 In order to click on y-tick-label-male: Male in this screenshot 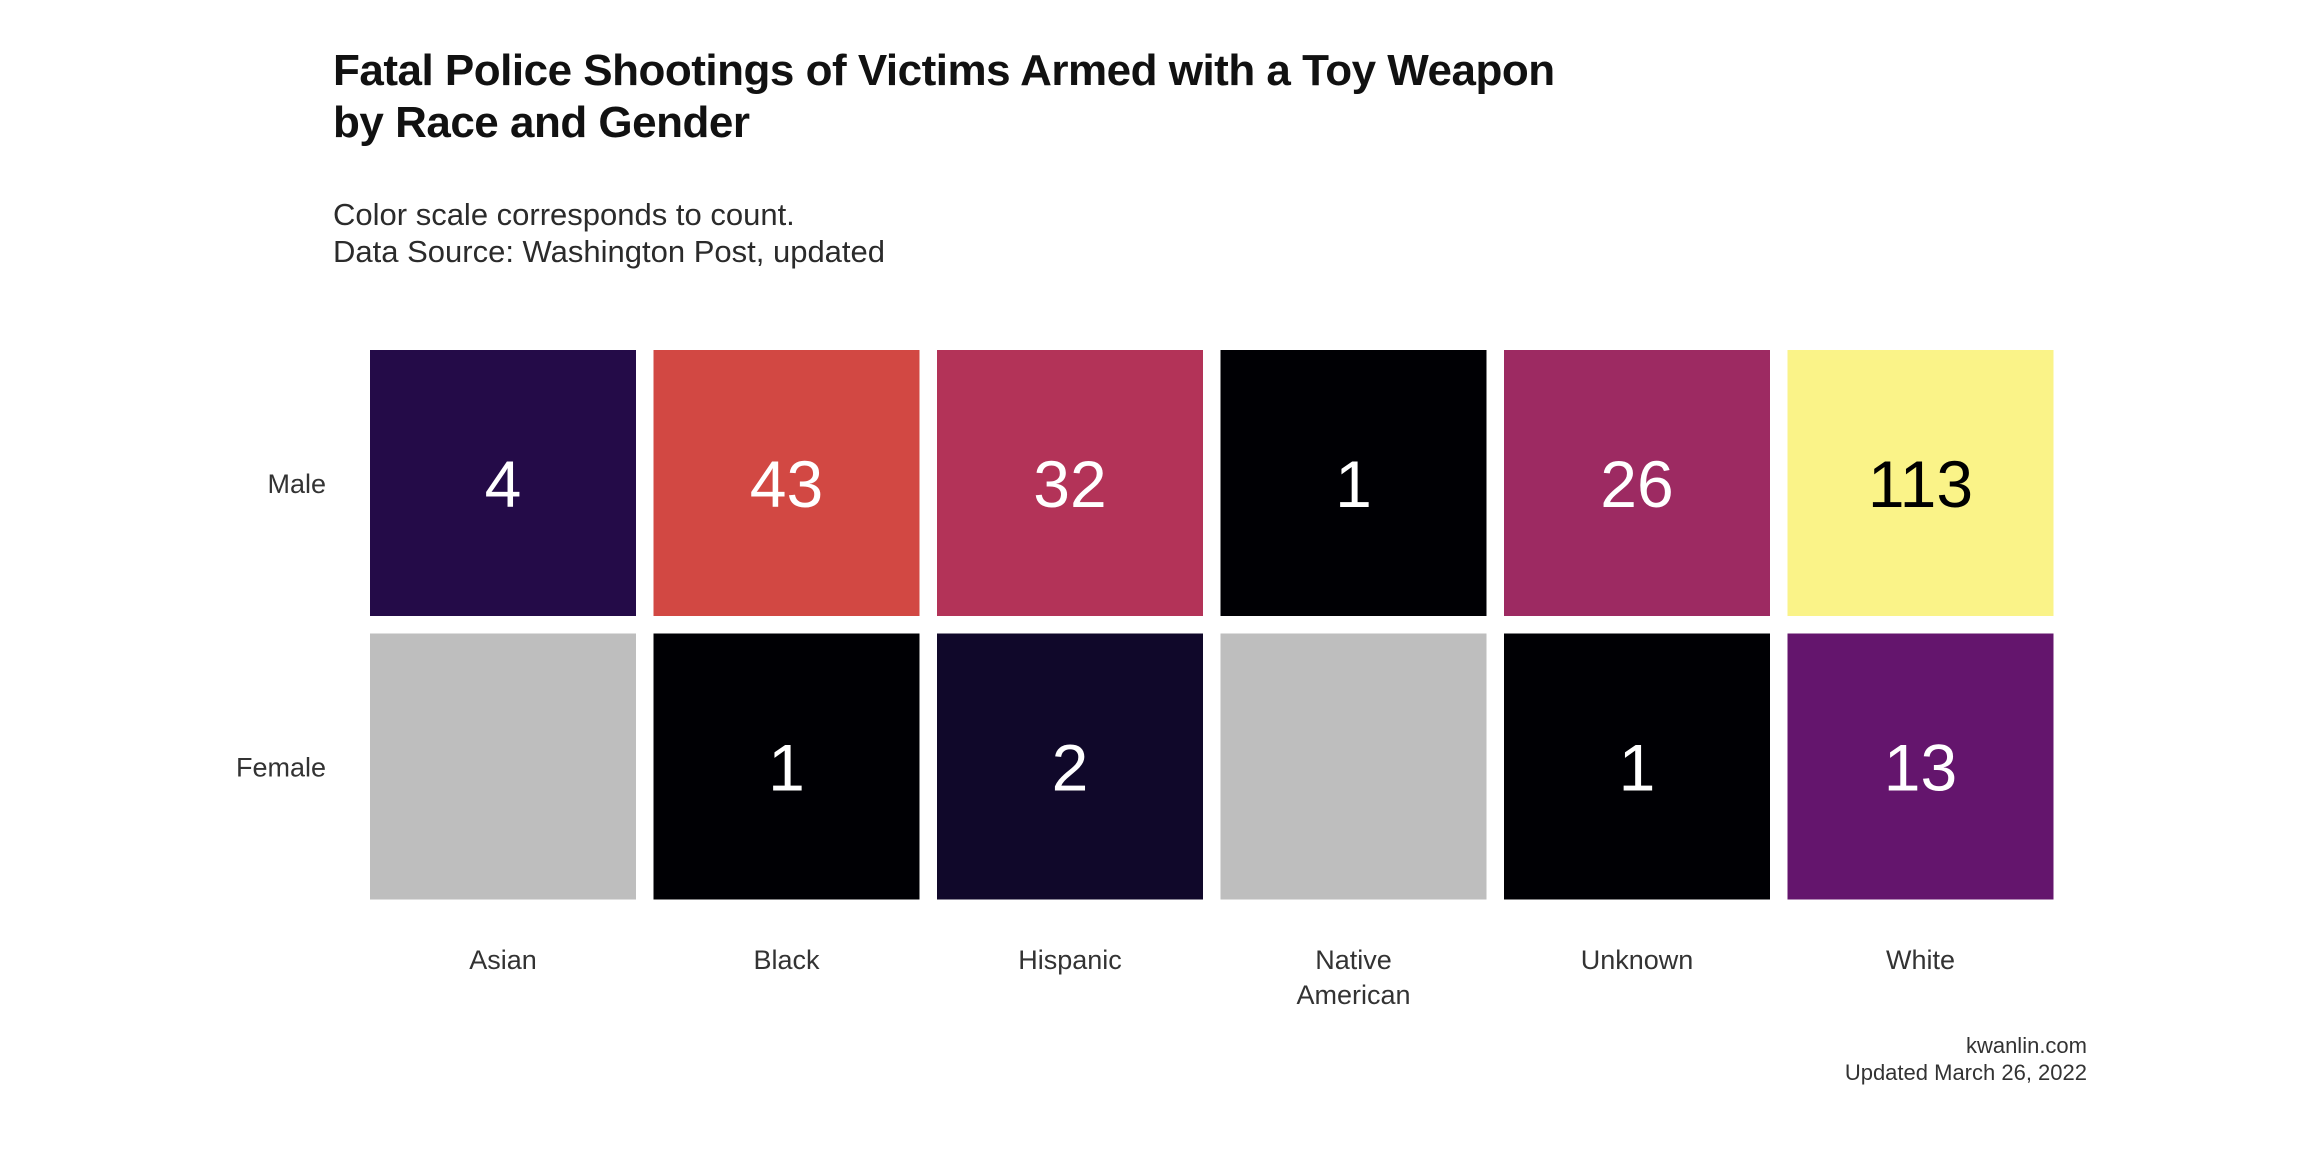, I will do `click(296, 484)`.